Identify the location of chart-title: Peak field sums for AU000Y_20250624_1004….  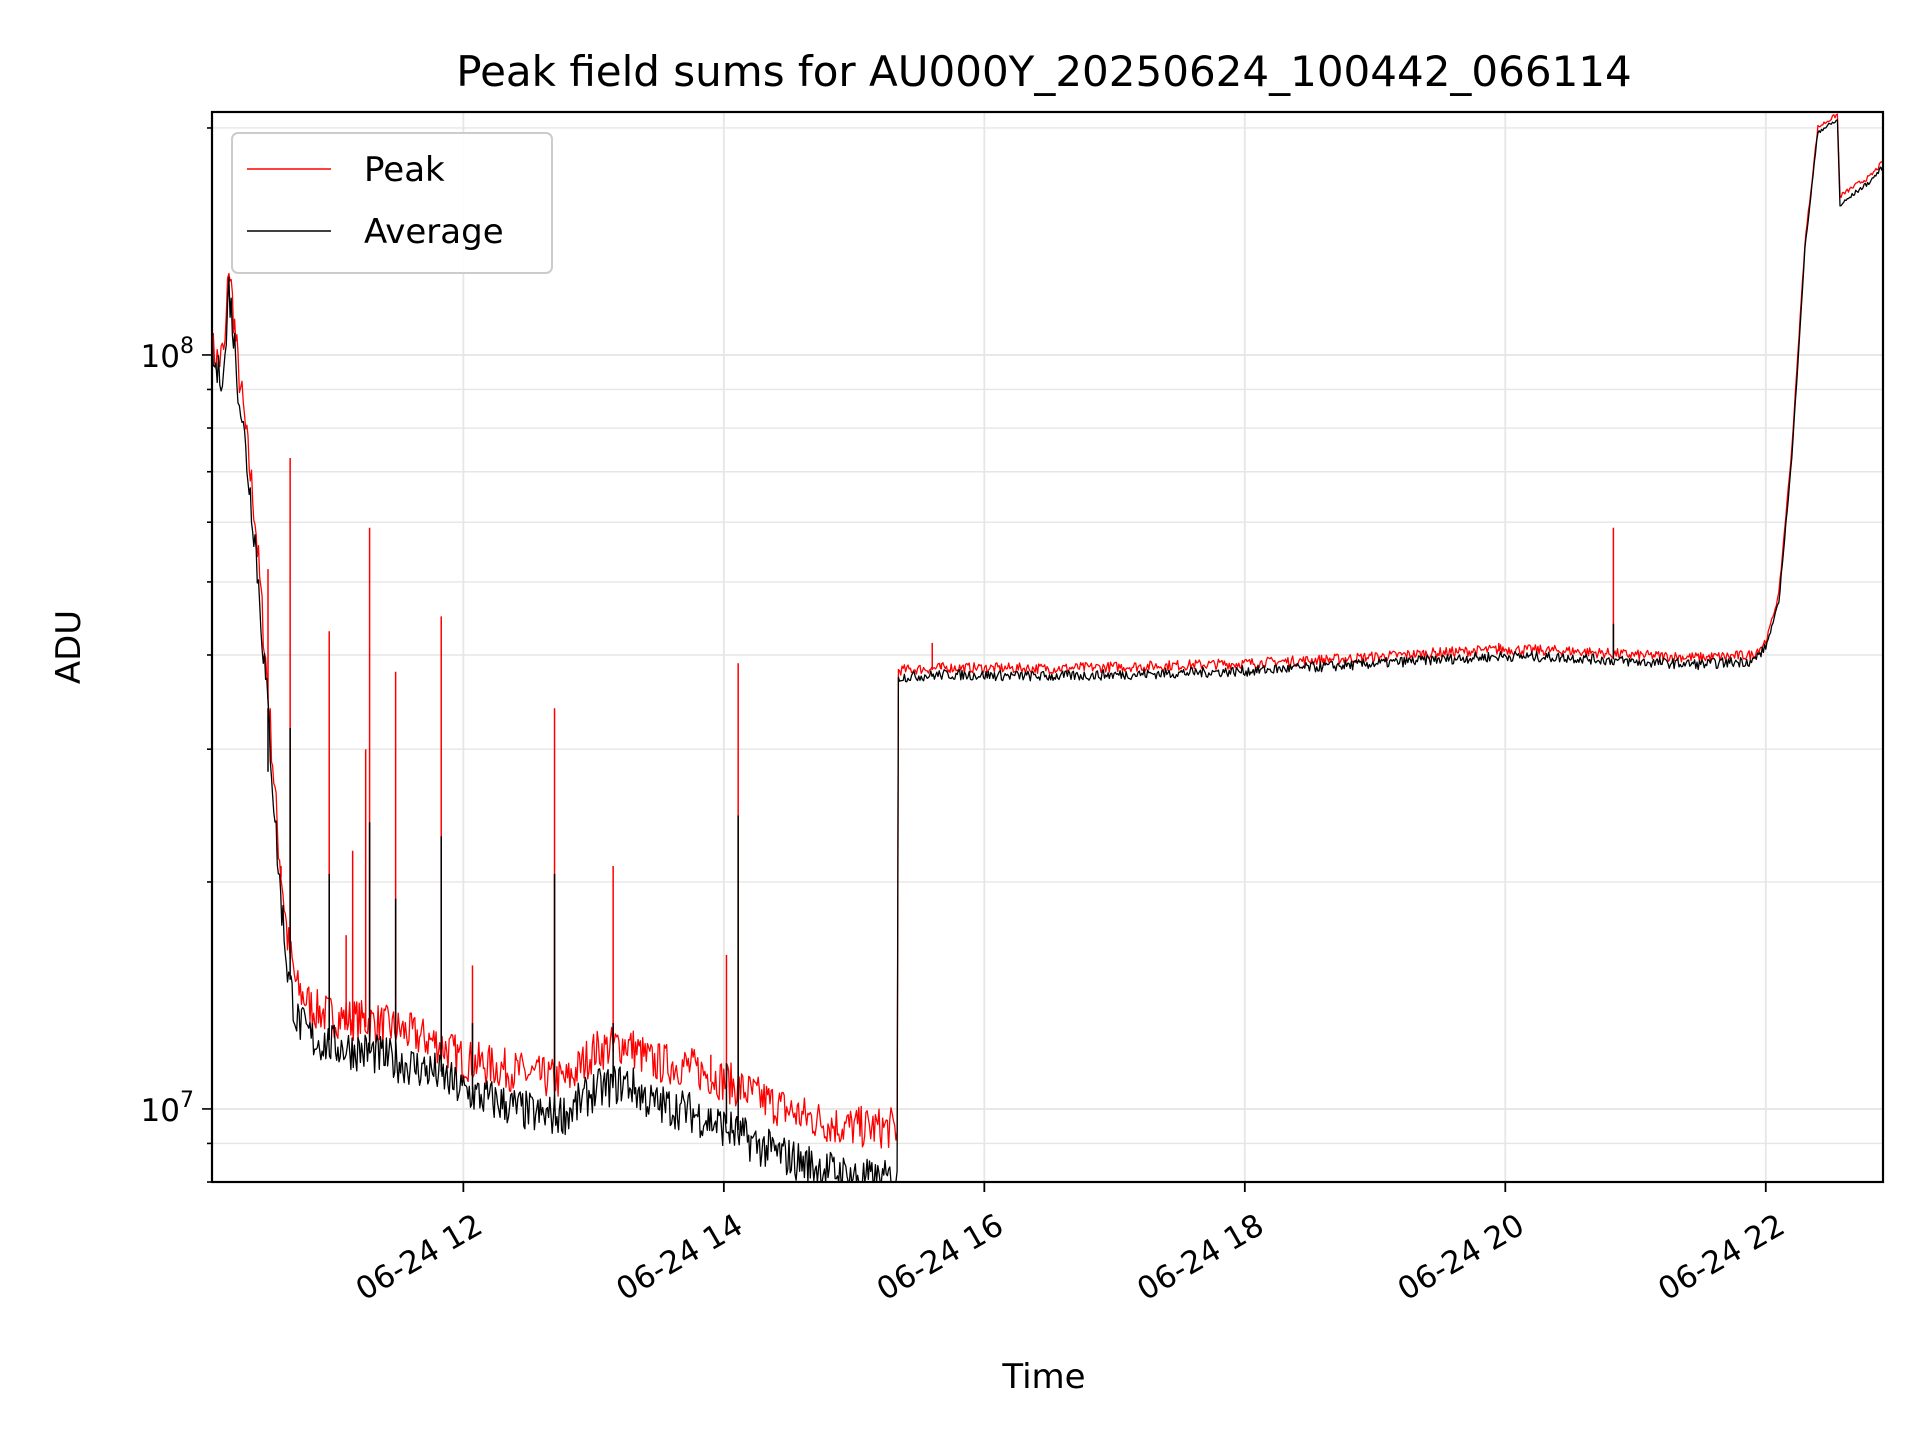
(1044, 71).